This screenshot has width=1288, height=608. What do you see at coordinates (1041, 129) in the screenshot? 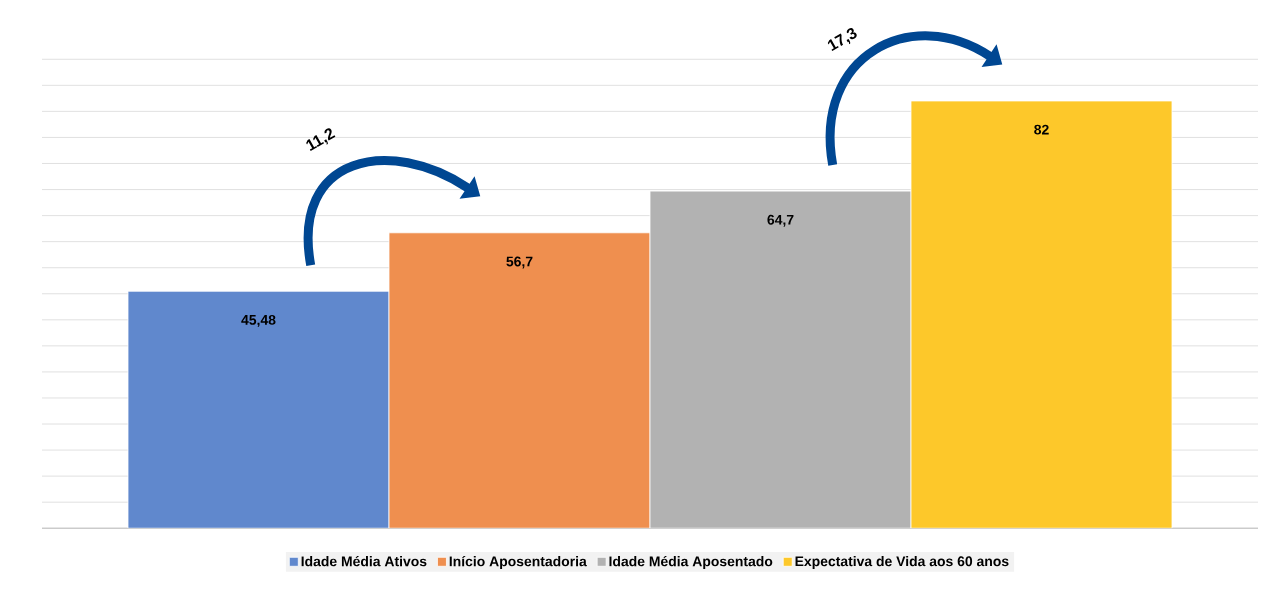
I see `data-label: 82` at bounding box center [1041, 129].